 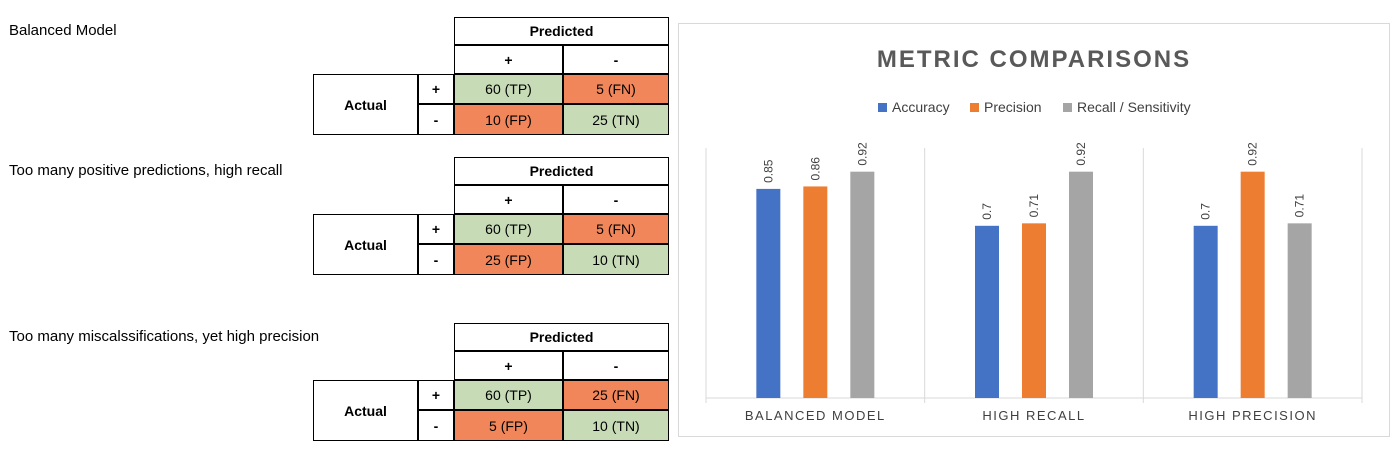 I want to click on category-label: HIGH RECALL, so click(x=1033, y=415).